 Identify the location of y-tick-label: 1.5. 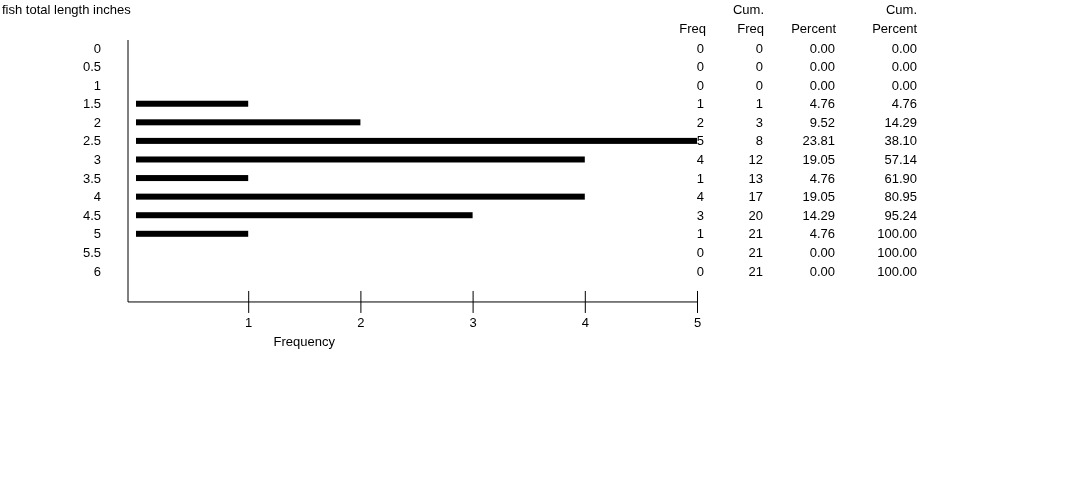
(91, 104).